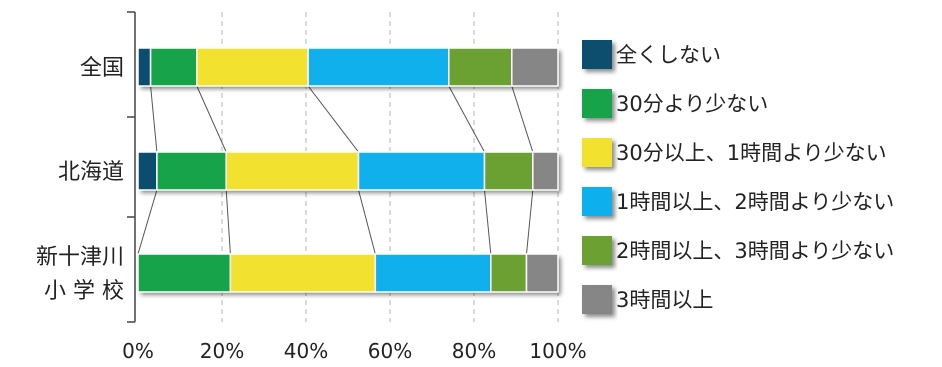 The width and height of the screenshot is (942, 367). I want to click on category-label-2-0: 新十津川, so click(80, 257).